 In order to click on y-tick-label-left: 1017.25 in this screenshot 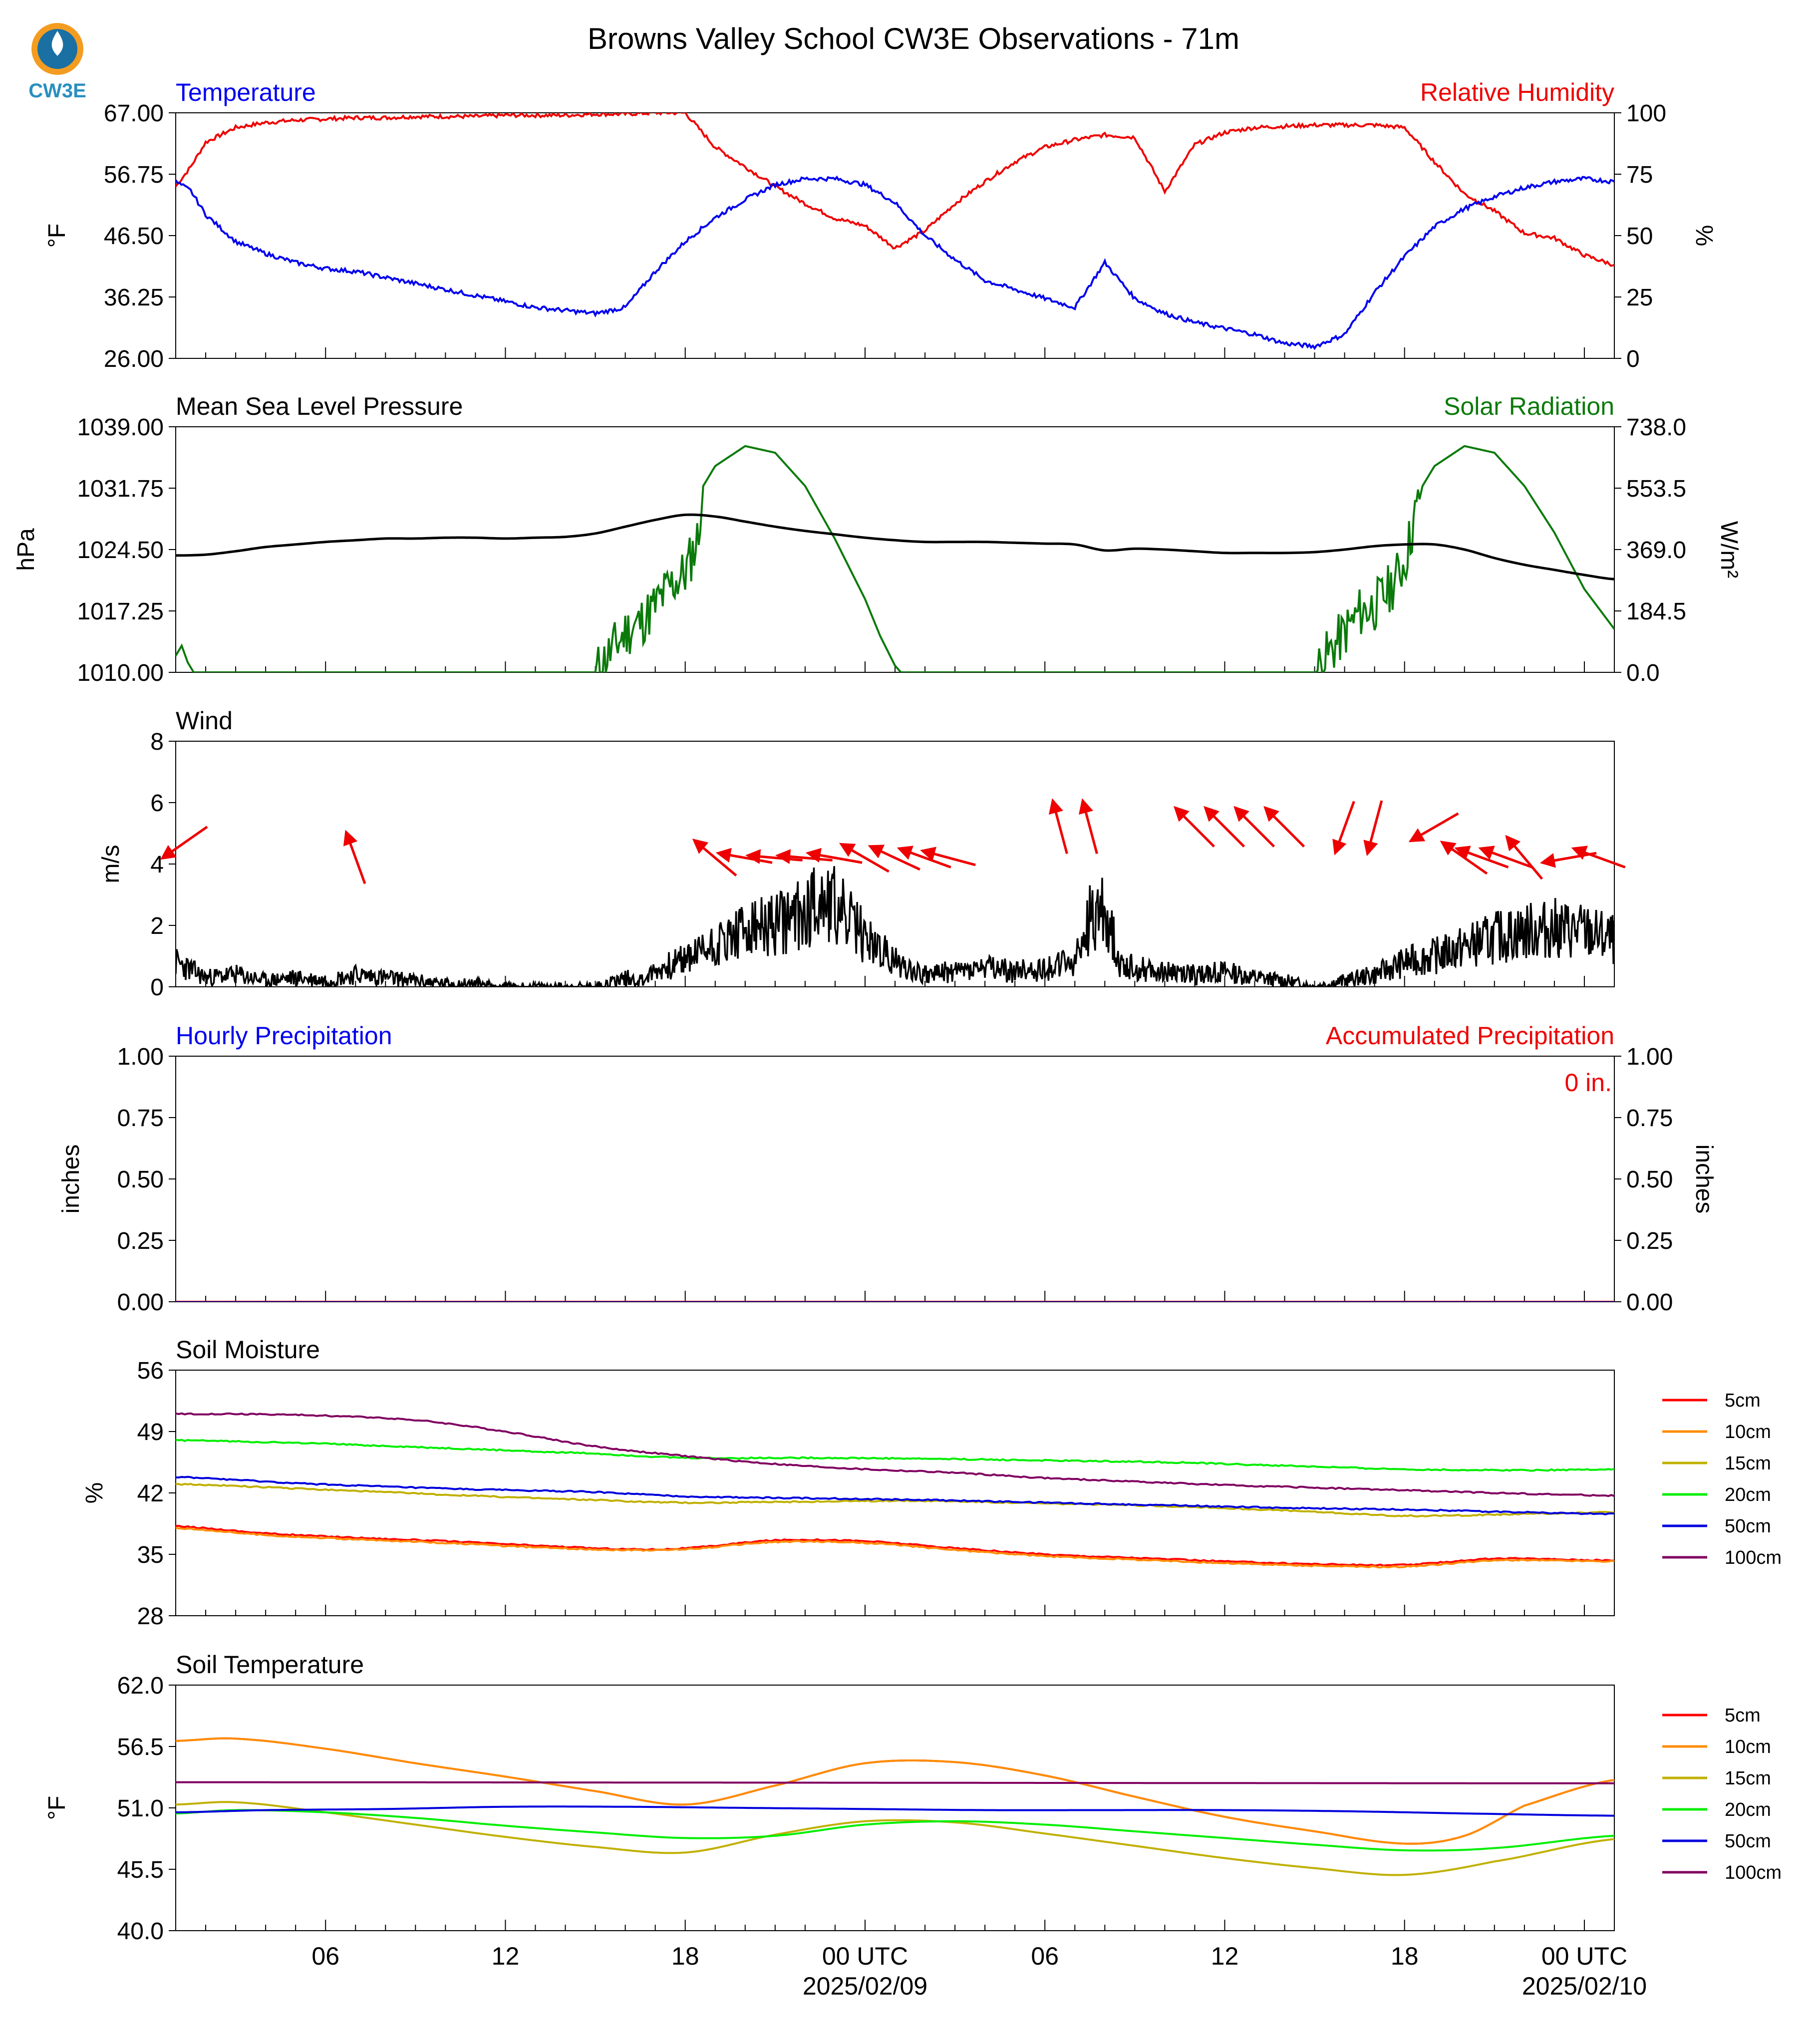, I will do `click(120, 611)`.